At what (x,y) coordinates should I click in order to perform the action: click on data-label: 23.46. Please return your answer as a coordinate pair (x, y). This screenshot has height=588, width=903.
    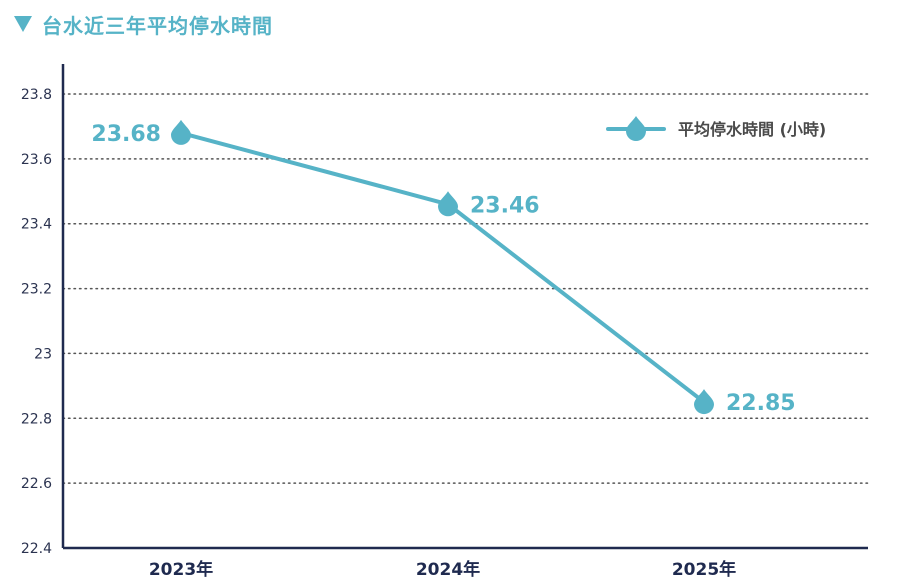
    Looking at the image, I should click on (505, 205).